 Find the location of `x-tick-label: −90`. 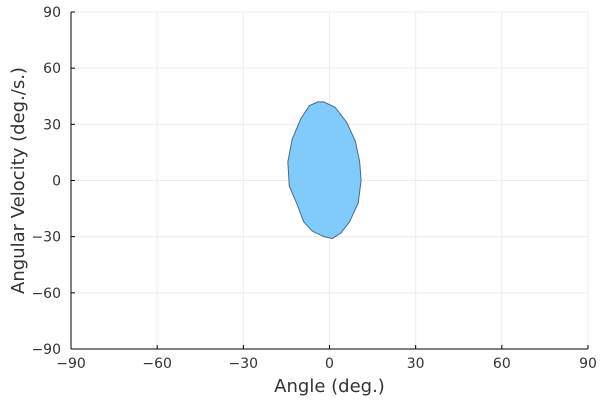

x-tick-label: −90 is located at coordinates (71, 364).